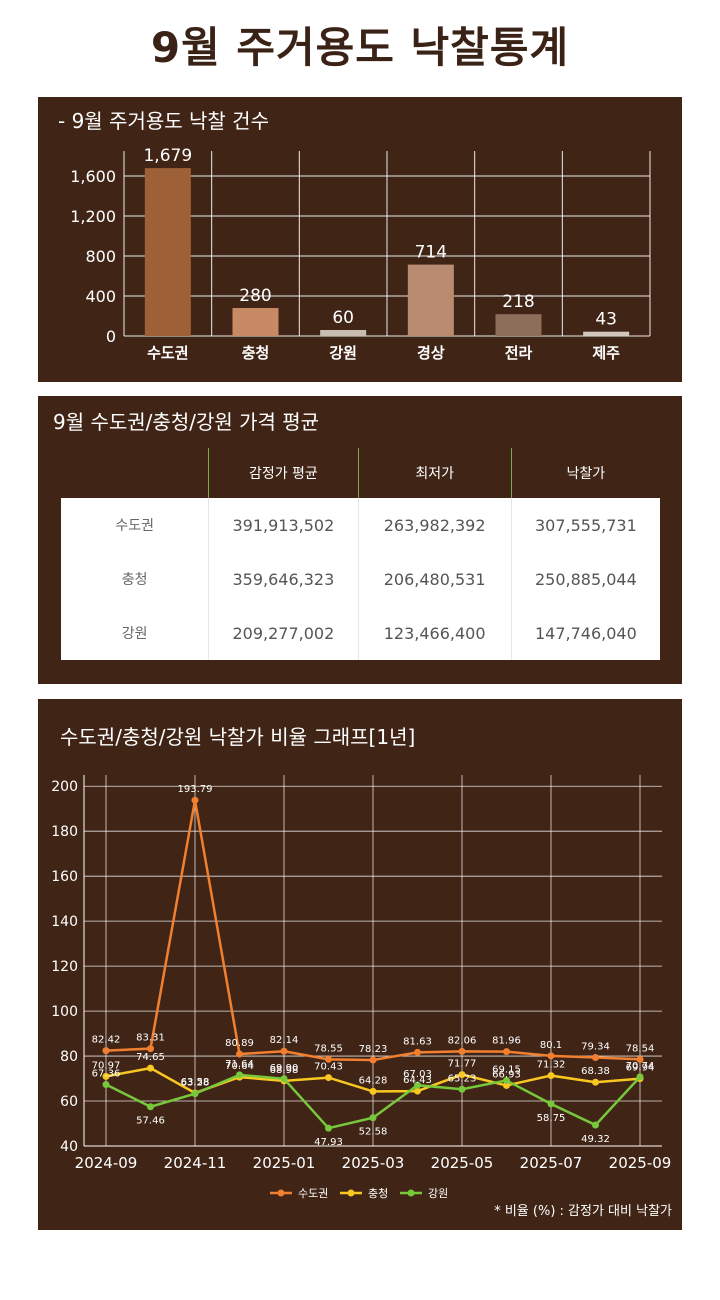 This screenshot has width=720, height=1300. Describe the element at coordinates (434, 473) in the screenshot. I see `header-minimum: 최저가` at that location.